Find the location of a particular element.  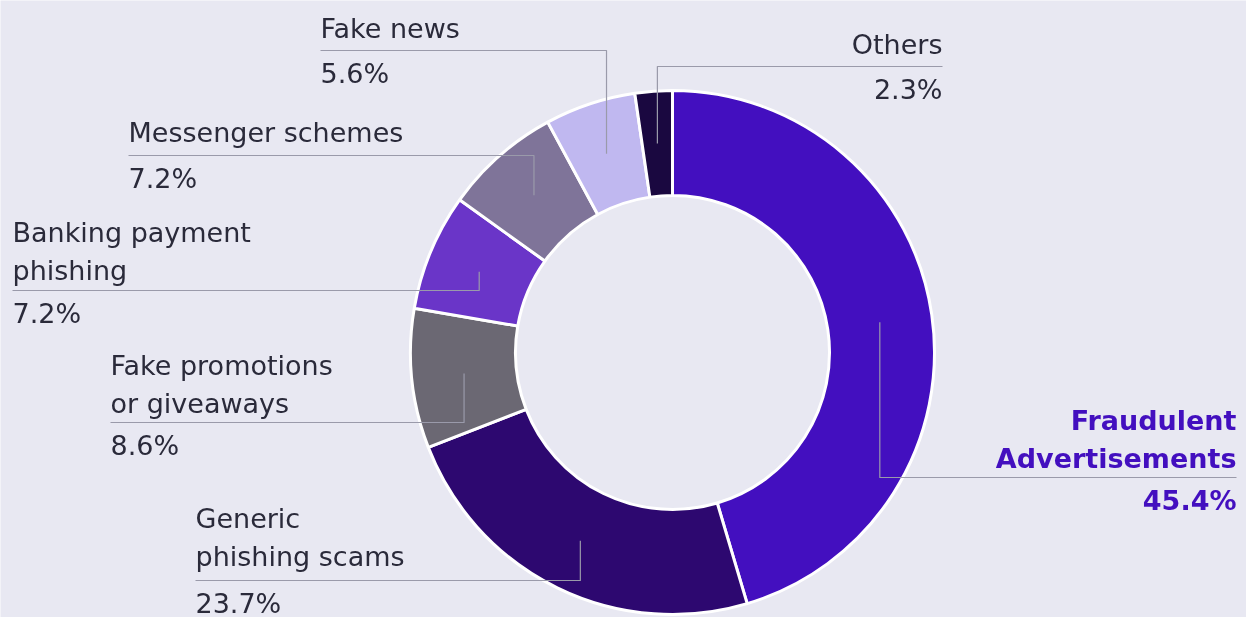

data-label: 23.7% is located at coordinates (238, 602).